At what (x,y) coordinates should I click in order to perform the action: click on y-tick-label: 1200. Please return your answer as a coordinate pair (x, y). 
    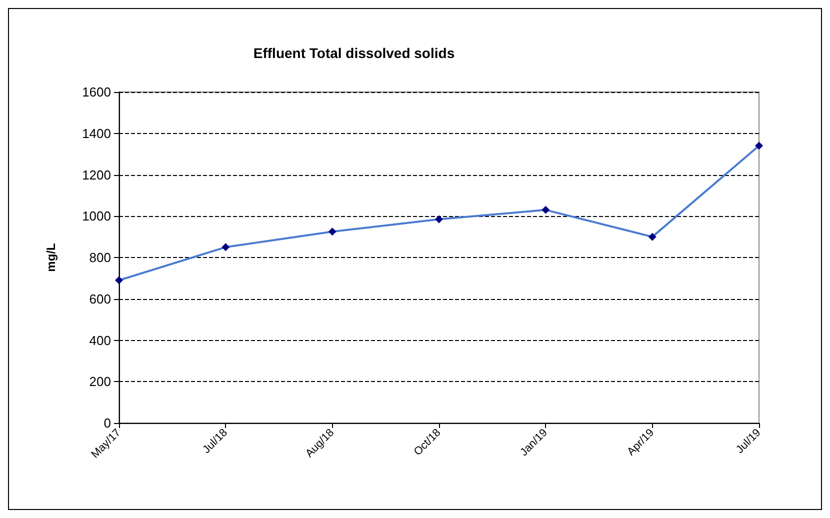
    Looking at the image, I should click on (96, 174).